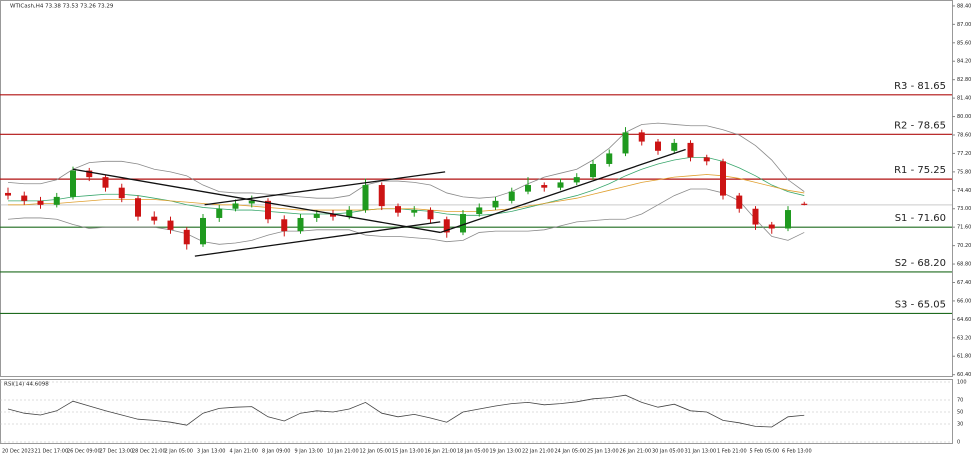  Describe the element at coordinates (964, 43) in the screenshot. I see `y-tick-label: 85.60` at that location.